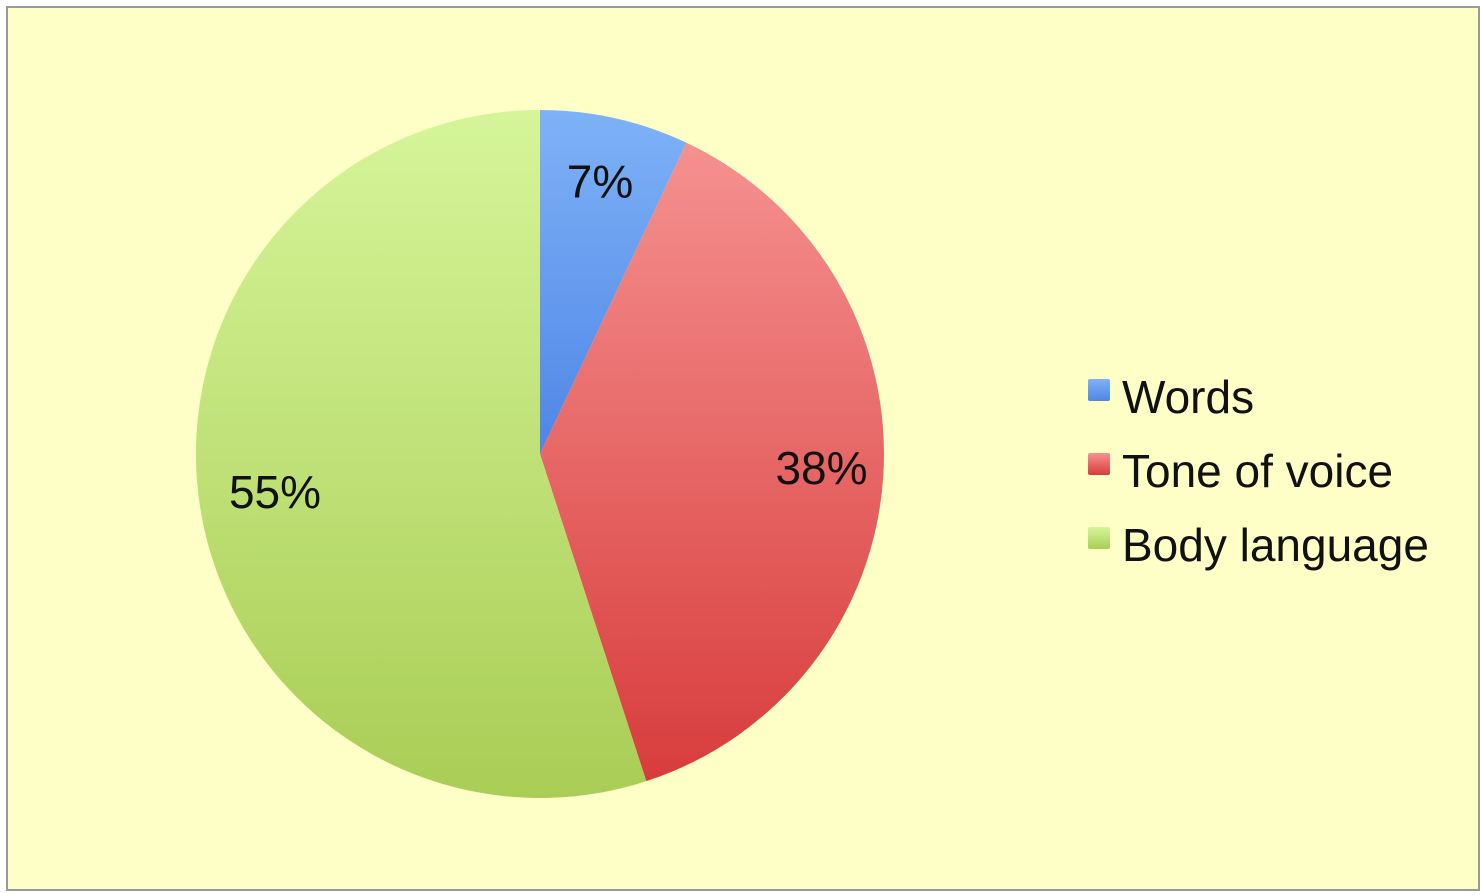  Describe the element at coordinates (821, 468) in the screenshot. I see `slice-label-tone-of-voice: 38%` at that location.